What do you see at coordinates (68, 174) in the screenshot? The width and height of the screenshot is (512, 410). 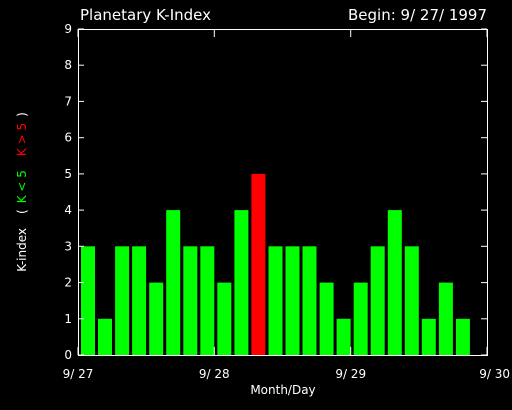 I see `y-tick-label: 5` at bounding box center [68, 174].